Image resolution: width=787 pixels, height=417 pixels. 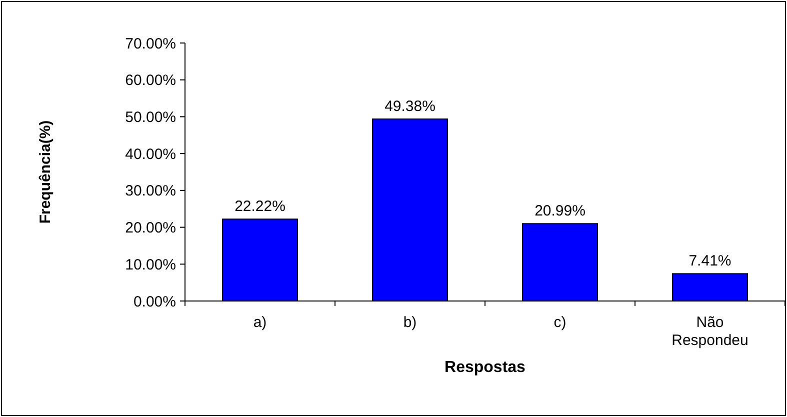 What do you see at coordinates (560, 322) in the screenshot?
I see `x-tick-label: c)` at bounding box center [560, 322].